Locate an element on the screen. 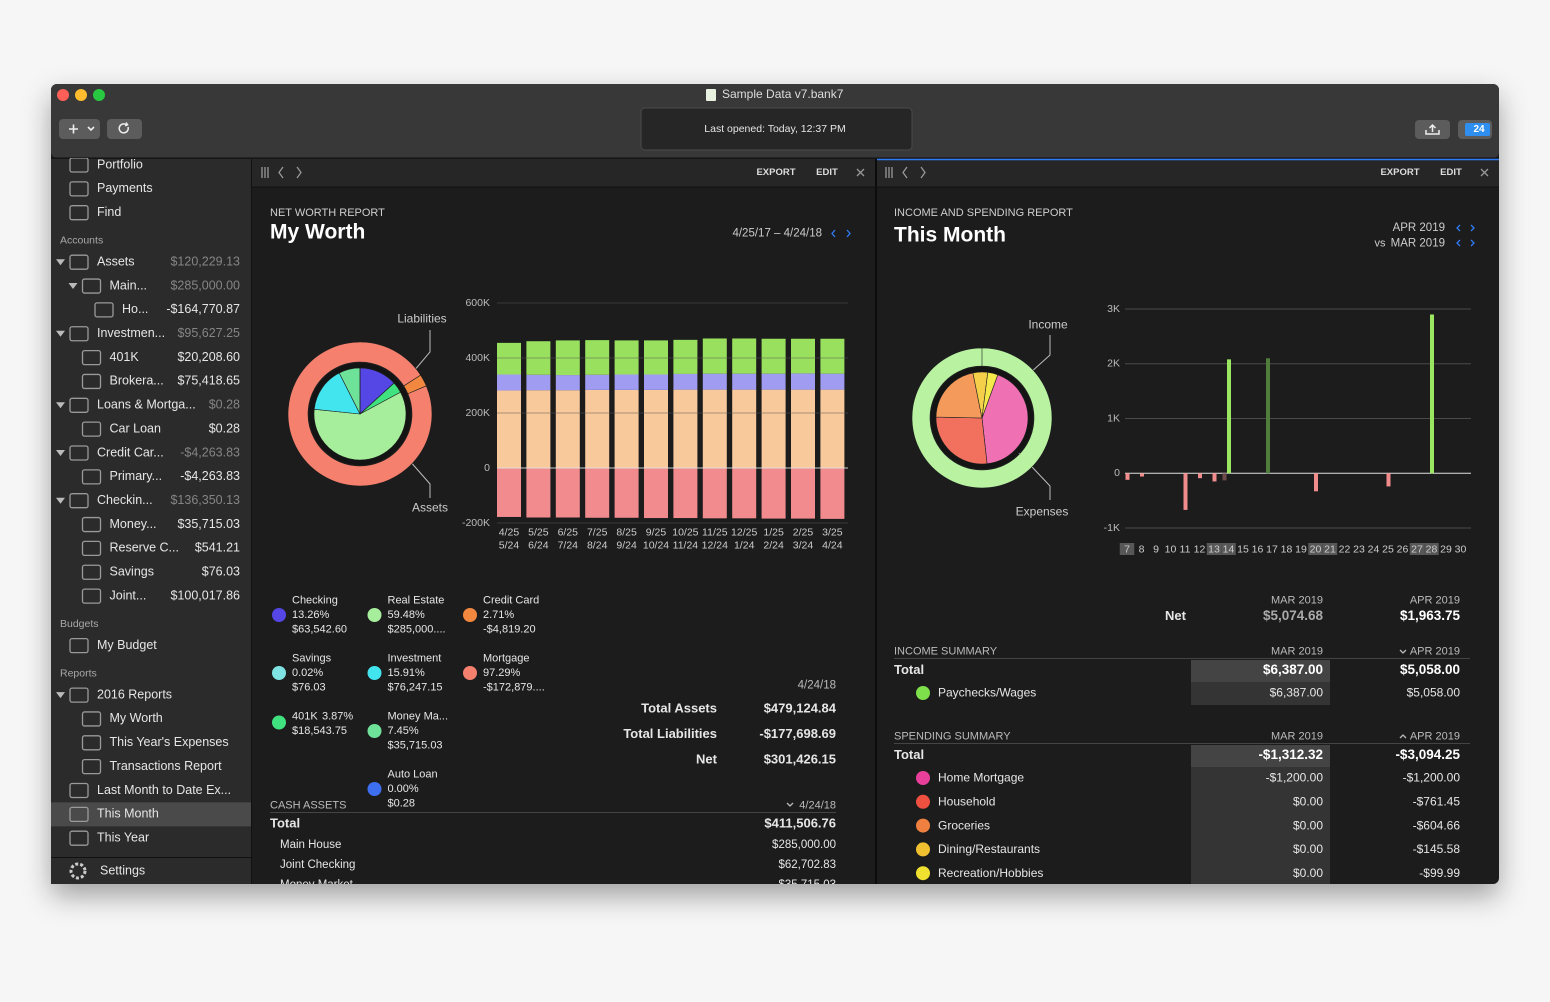  sidebar-item: Checkin... $136,350.13 is located at coordinates (168, 500).